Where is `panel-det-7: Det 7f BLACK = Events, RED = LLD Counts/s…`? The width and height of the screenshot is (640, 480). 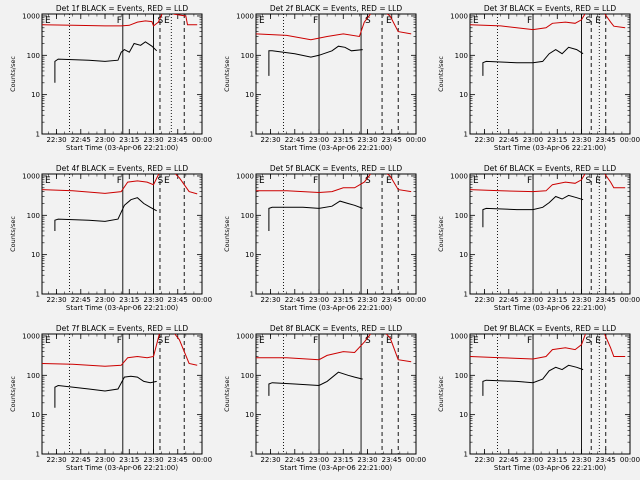 panel-det-7: Det 7f BLACK = Events, RED = LLD Counts/s… is located at coordinates (110, 398).